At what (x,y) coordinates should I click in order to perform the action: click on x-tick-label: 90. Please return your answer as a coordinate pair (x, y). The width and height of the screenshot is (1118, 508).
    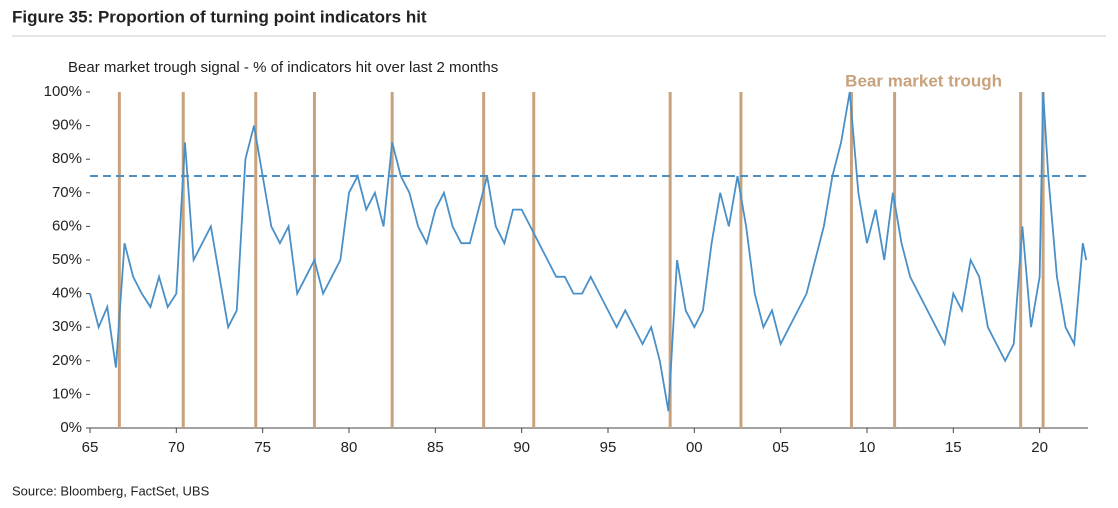
    Looking at the image, I should click on (521, 447).